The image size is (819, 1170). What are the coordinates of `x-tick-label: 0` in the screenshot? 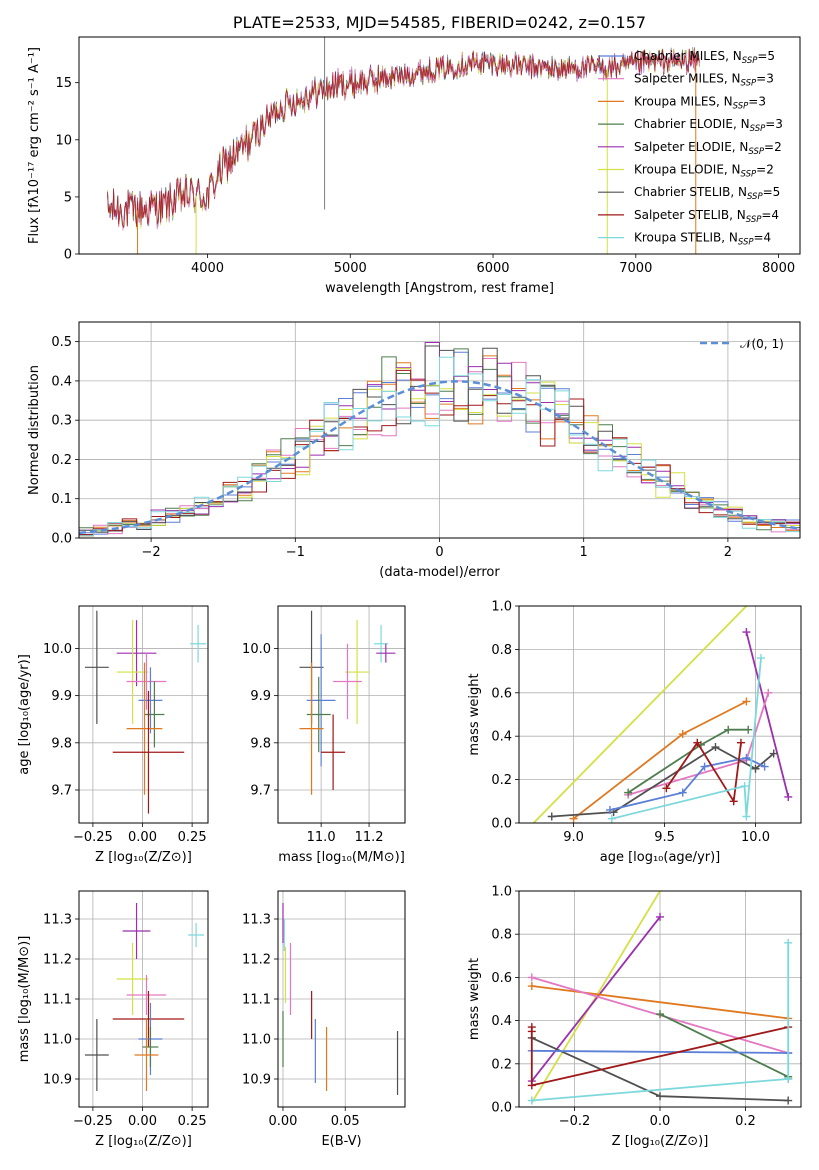 It's located at (439, 552).